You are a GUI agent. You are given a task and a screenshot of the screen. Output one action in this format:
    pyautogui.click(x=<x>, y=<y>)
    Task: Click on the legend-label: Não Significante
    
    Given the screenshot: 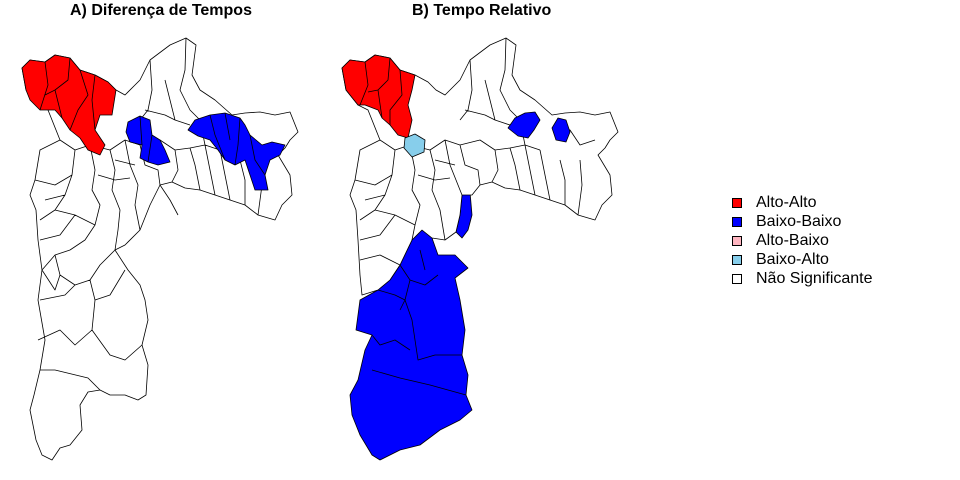 What is the action you would take?
    pyautogui.click(x=814, y=278)
    